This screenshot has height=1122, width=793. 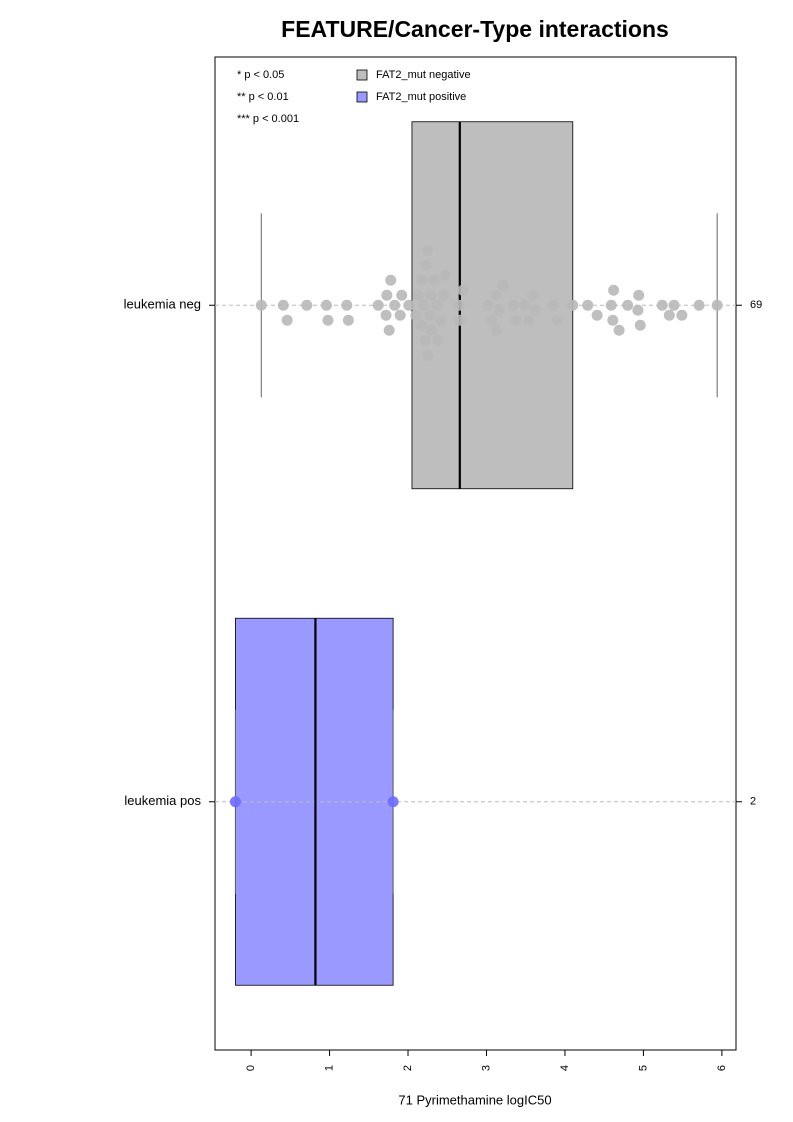 What do you see at coordinates (408, 1068) in the screenshot?
I see `x-tick-label: 2` at bounding box center [408, 1068].